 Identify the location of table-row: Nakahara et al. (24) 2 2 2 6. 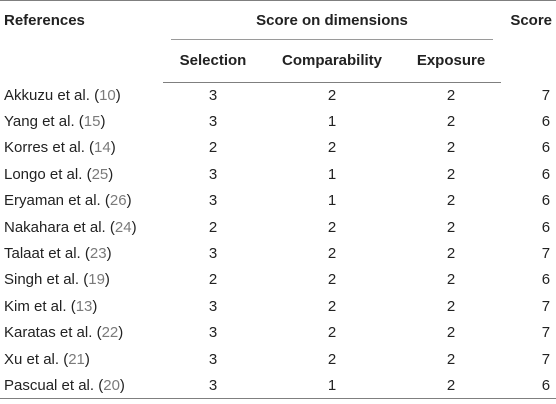
(278, 227).